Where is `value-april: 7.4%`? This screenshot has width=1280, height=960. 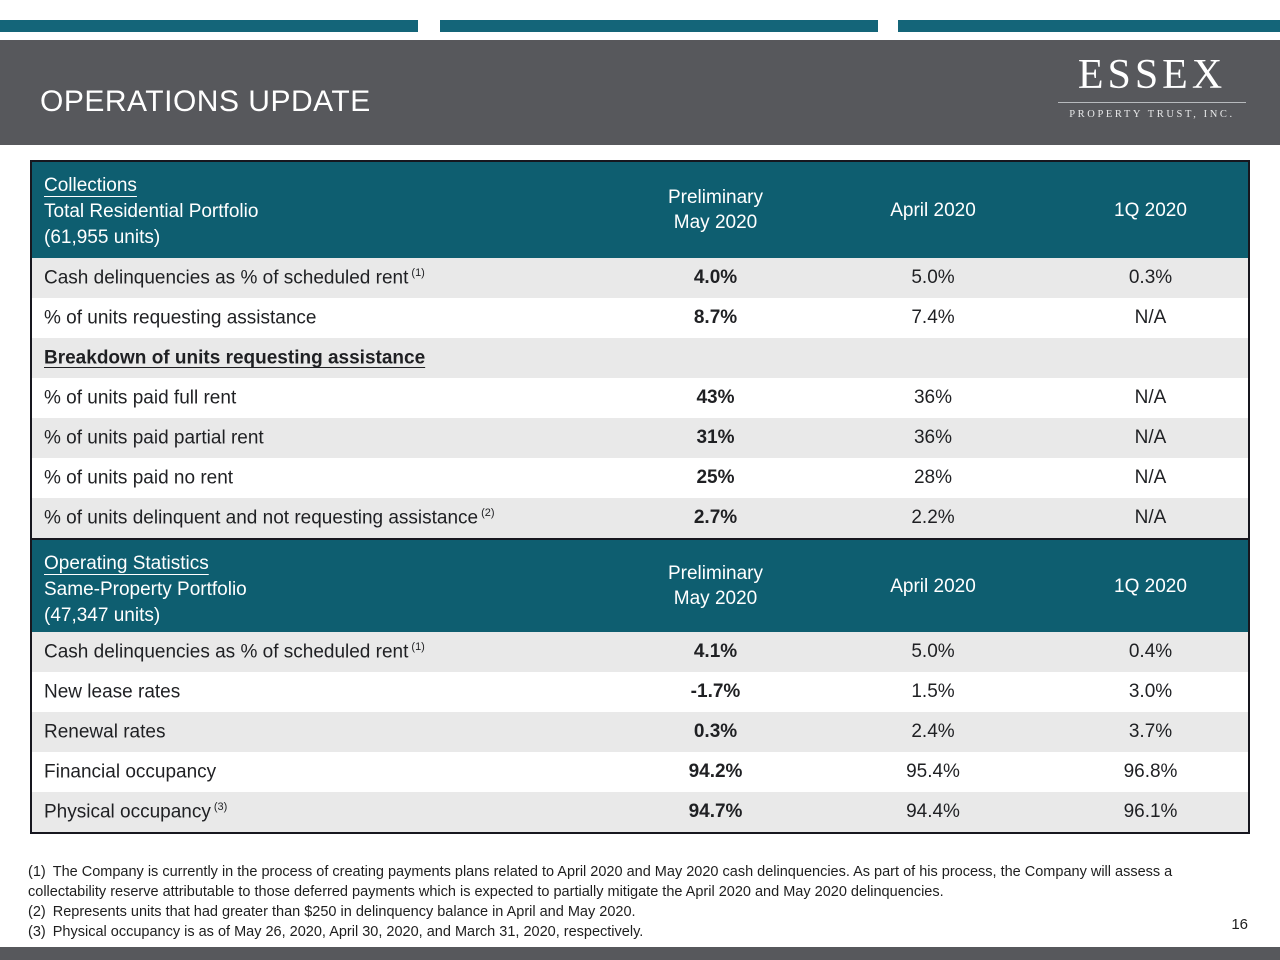 value-april: 7.4% is located at coordinates (933, 317).